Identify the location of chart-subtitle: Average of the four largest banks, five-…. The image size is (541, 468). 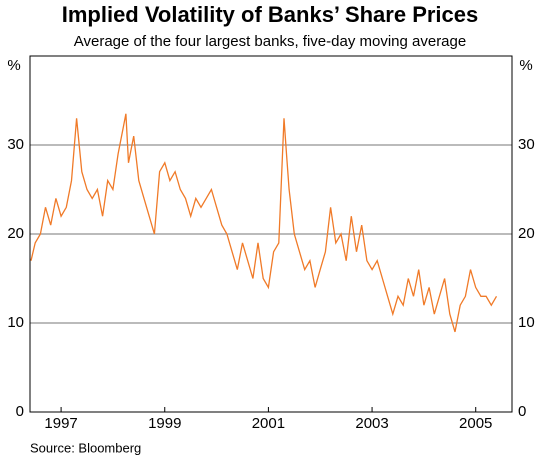
(270, 41).